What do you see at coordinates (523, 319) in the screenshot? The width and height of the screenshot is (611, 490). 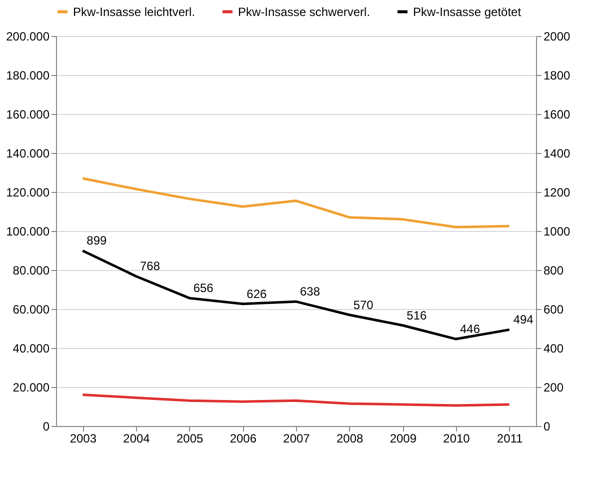 I see `data-label: 494` at bounding box center [523, 319].